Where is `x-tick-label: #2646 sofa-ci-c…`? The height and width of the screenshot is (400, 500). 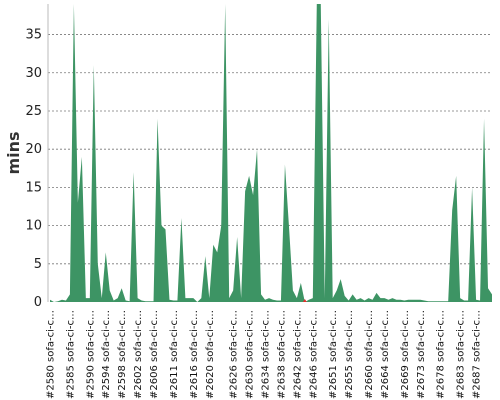 x-tick-label: #2646 sofa-ci-c… is located at coordinates (313, 354).